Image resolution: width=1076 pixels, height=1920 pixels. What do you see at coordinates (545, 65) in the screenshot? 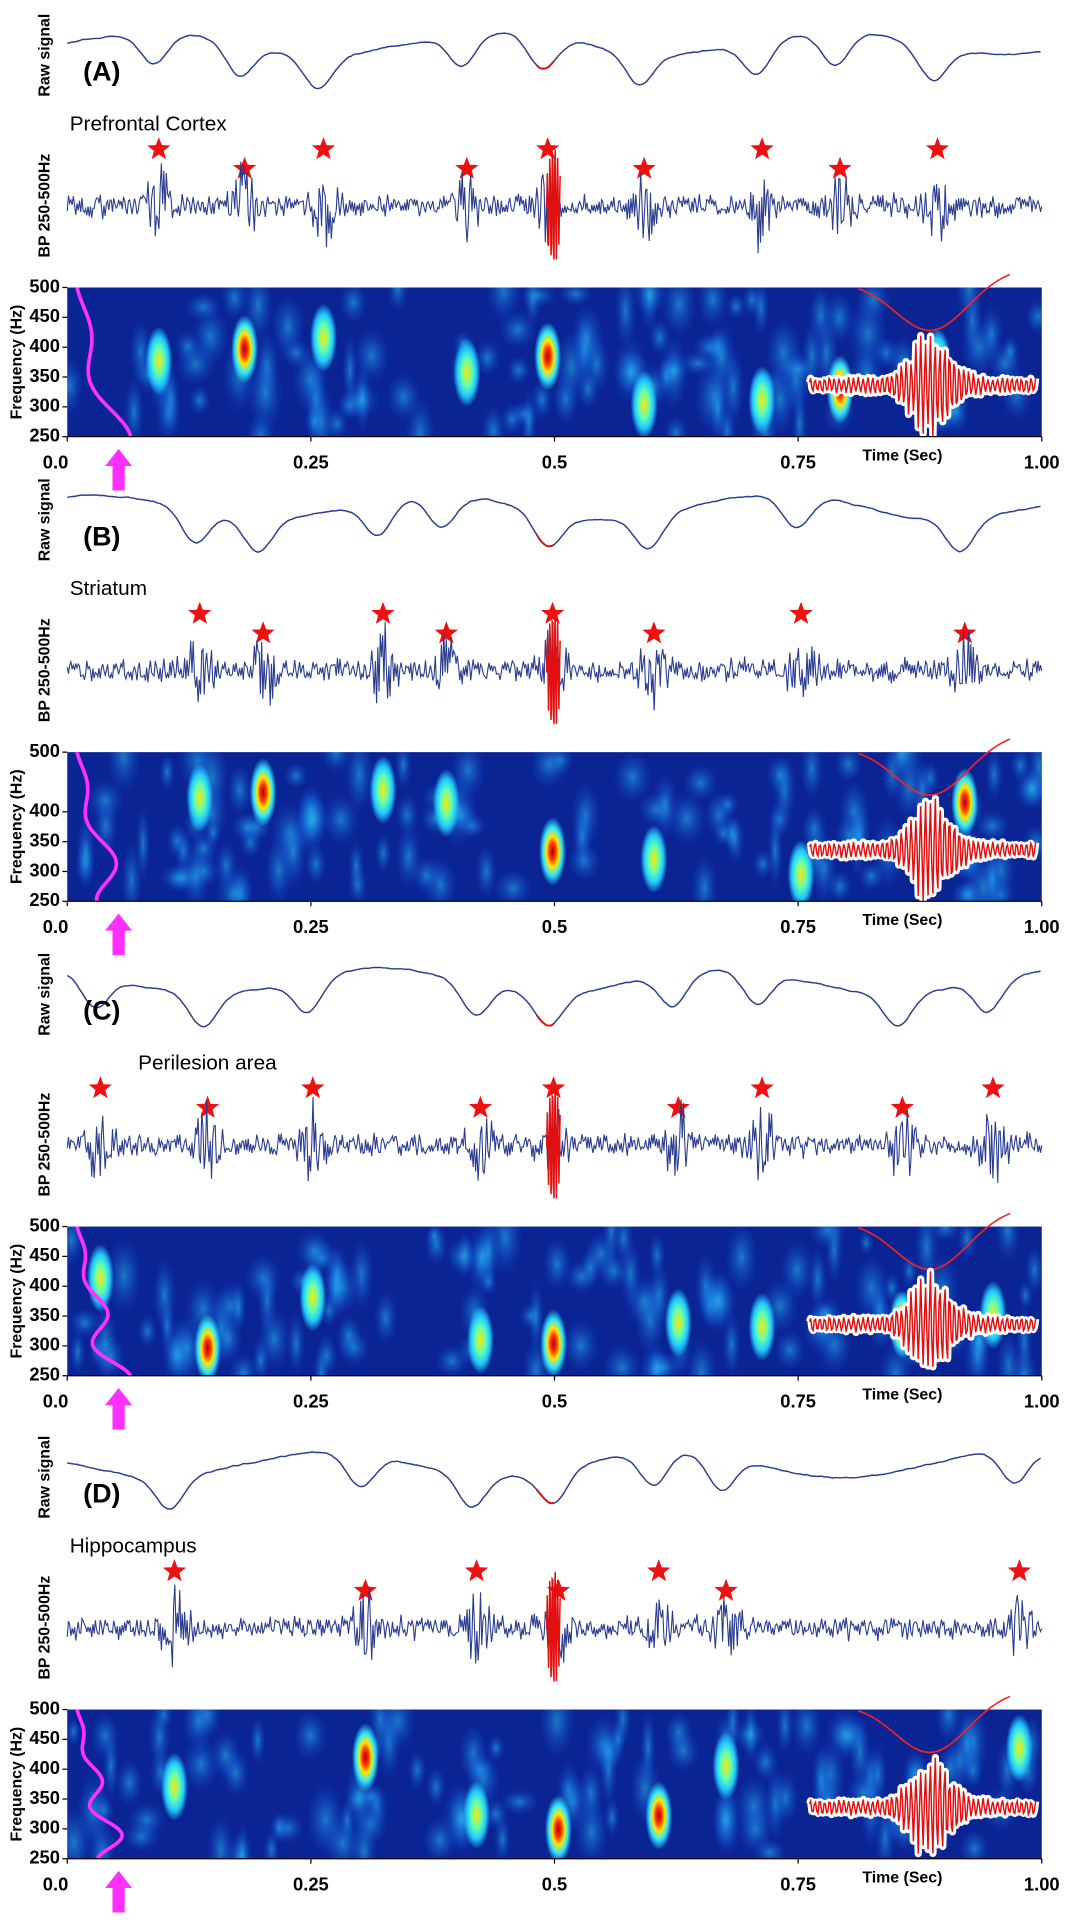
I see `raw-signal-highlight` at bounding box center [545, 65].